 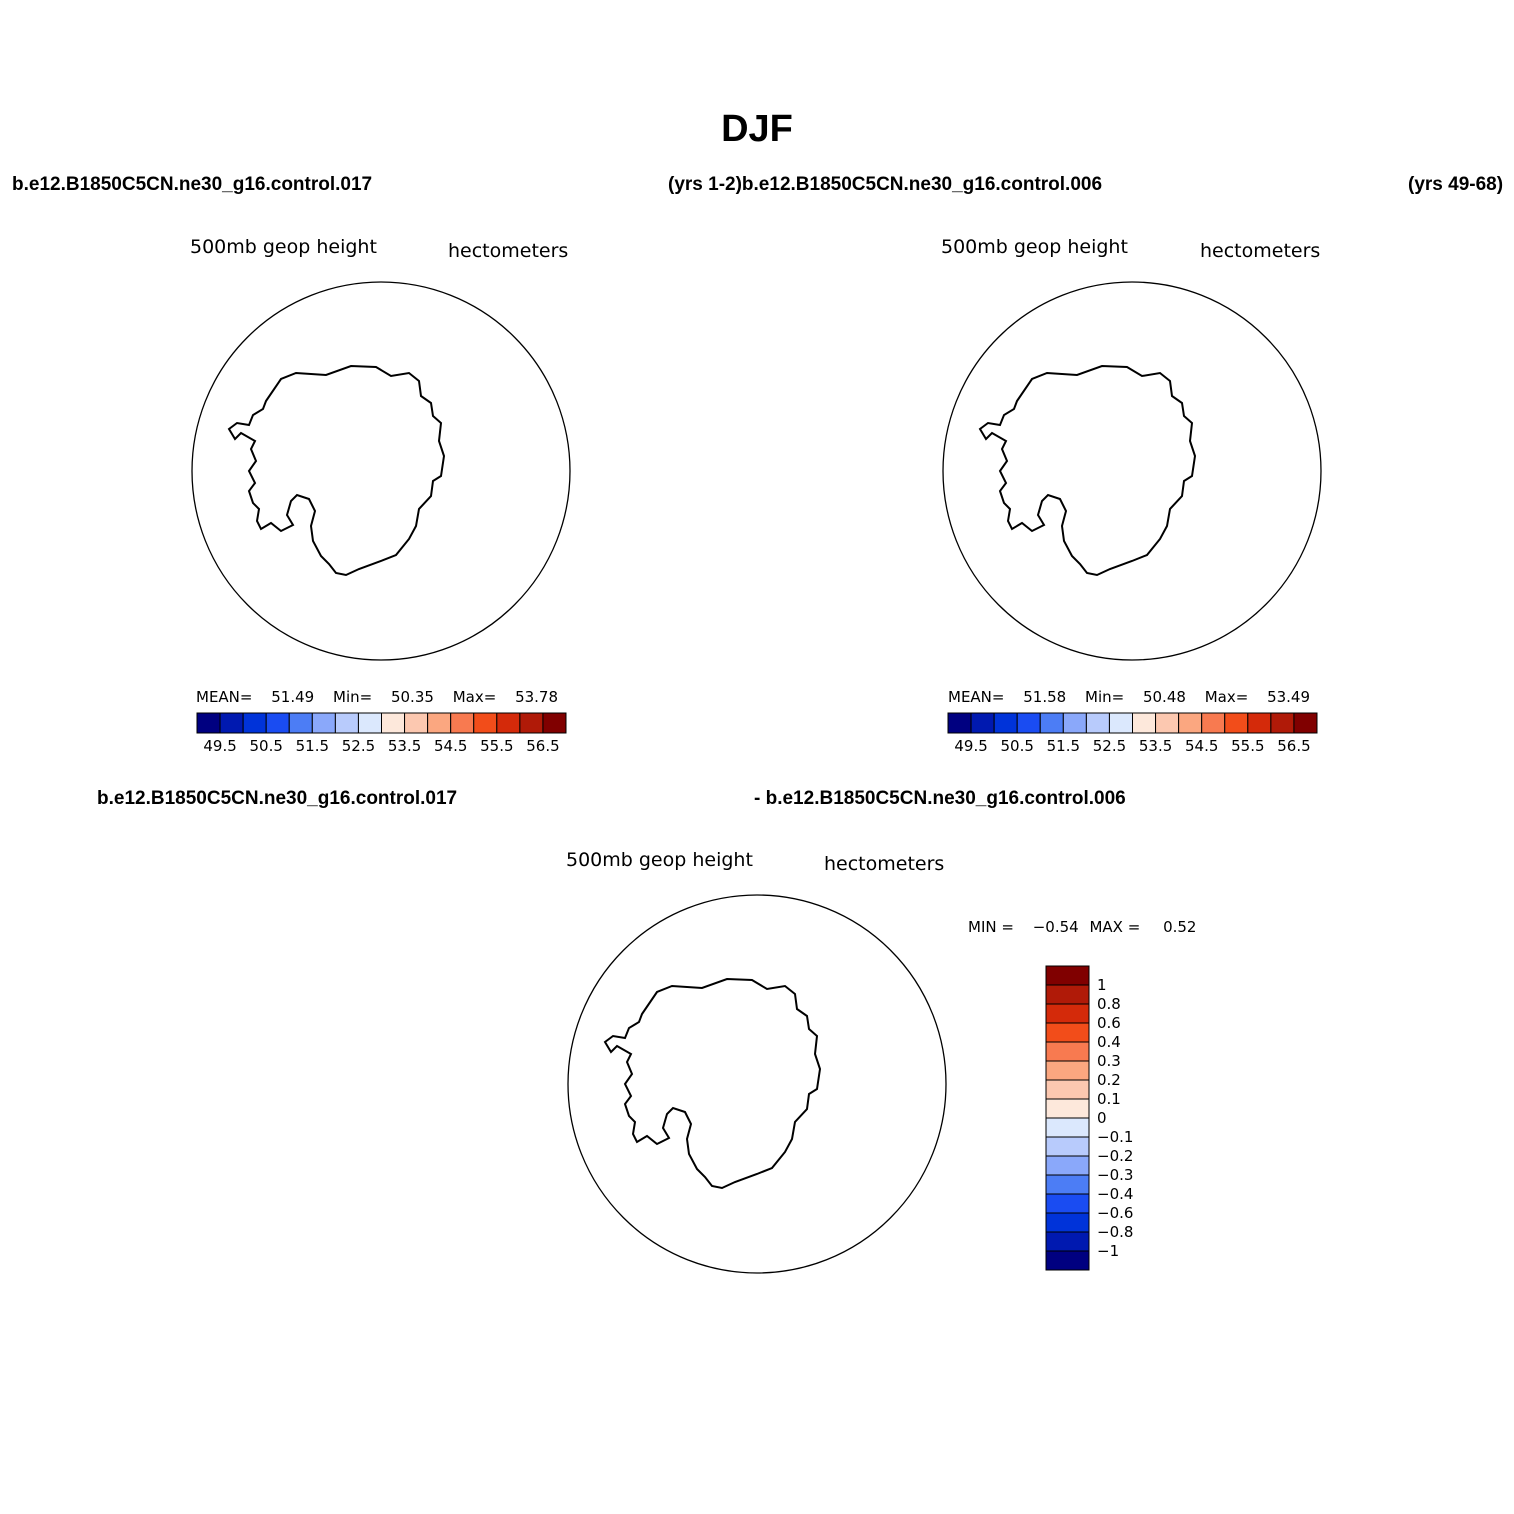 What do you see at coordinates (1109, 1061) in the screenshot?
I see `colorbar-tick-label: 0.3` at bounding box center [1109, 1061].